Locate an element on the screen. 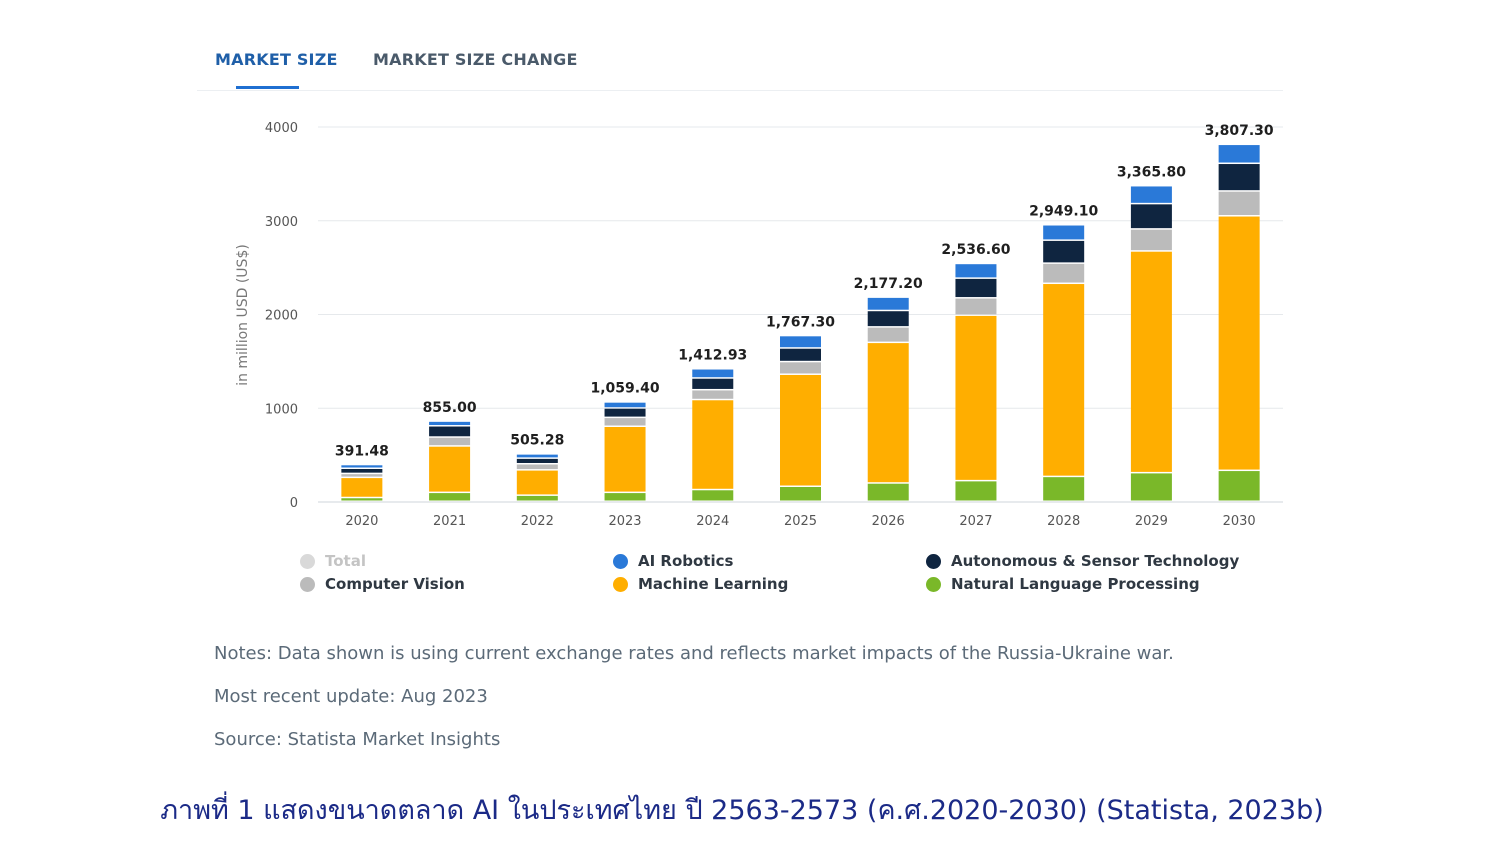 The width and height of the screenshot is (1500, 854). bar-total-label: 1,767.30 is located at coordinates (800, 322).